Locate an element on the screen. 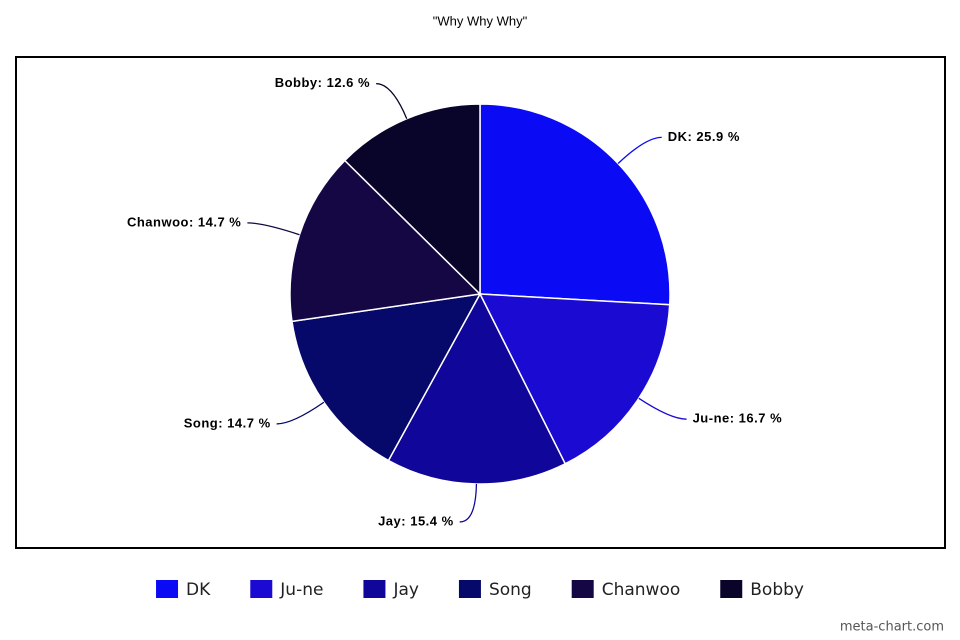  legend-label: Bobby is located at coordinates (777, 590).